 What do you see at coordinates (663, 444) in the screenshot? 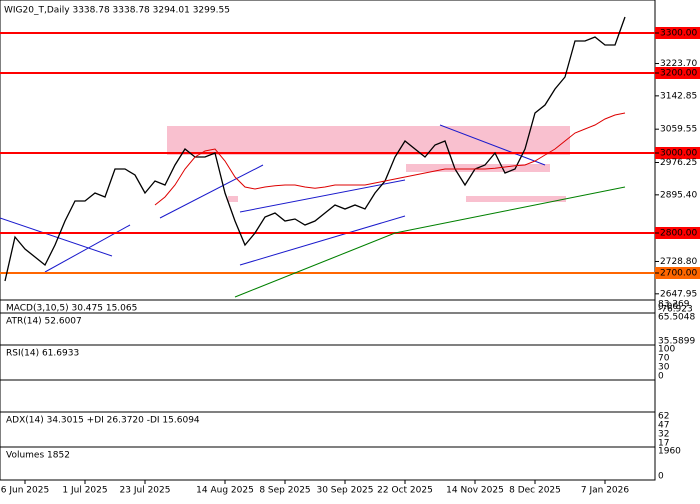
I see `indicator-scale: 17` at bounding box center [663, 444].